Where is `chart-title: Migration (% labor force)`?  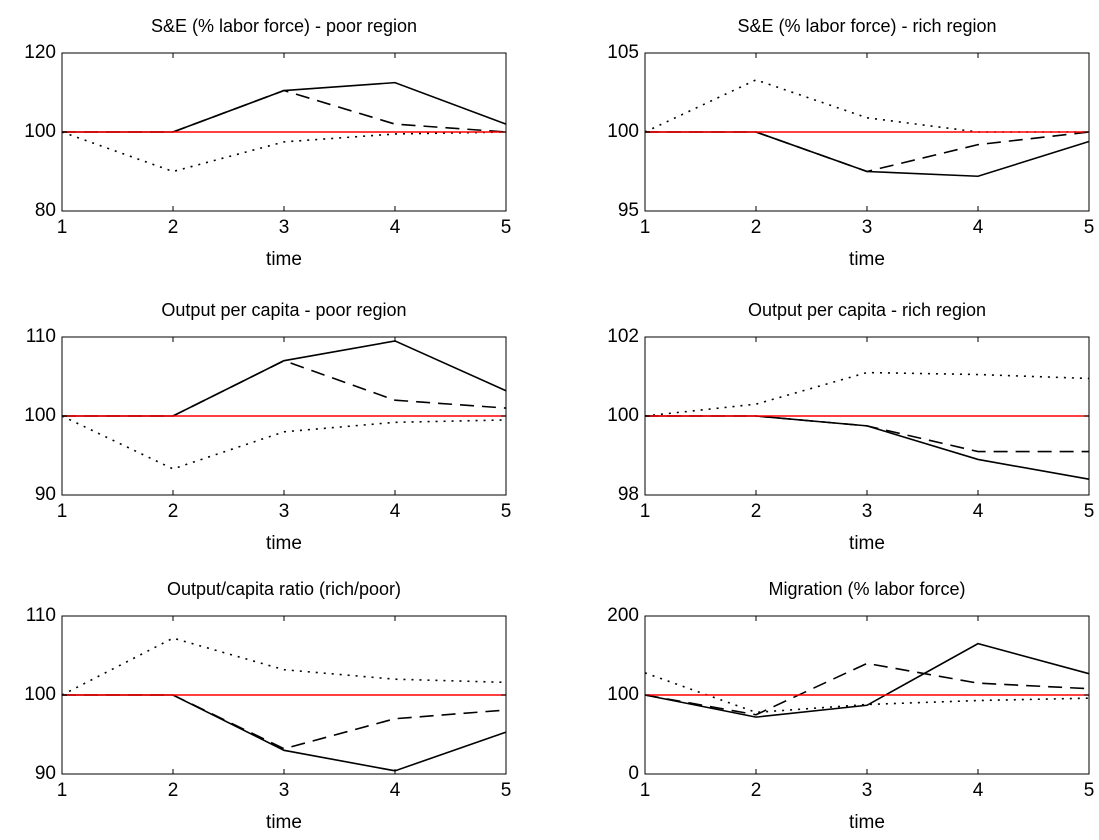
chart-title: Migration (% labor force) is located at coordinates (866, 589).